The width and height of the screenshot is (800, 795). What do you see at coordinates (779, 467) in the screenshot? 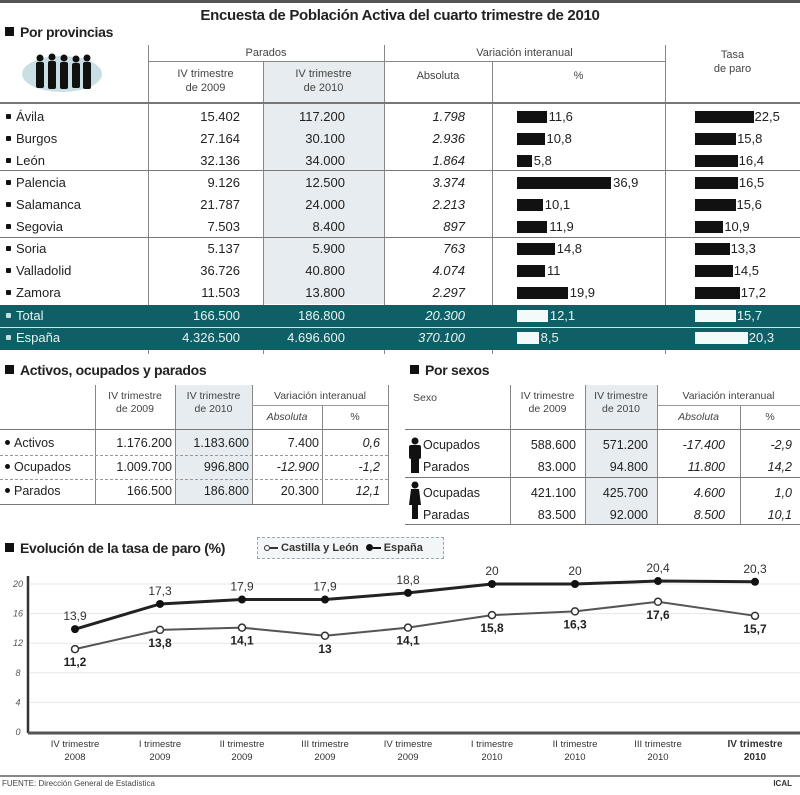
I see `value-pct: 14,2` at bounding box center [779, 467].